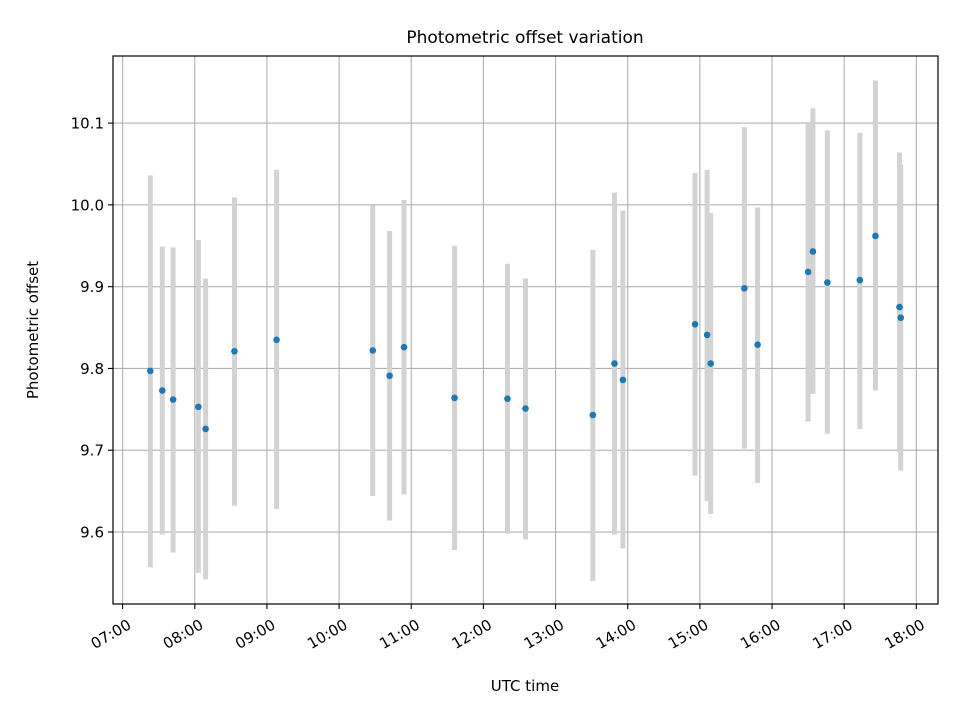  I want to click on y-axis-label: Photometric offset, so click(33, 330).